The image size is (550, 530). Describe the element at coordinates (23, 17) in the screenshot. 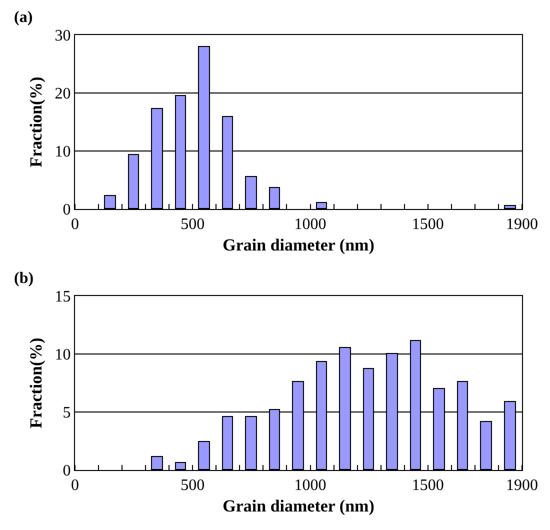

I see `chart-title: (a)` at that location.